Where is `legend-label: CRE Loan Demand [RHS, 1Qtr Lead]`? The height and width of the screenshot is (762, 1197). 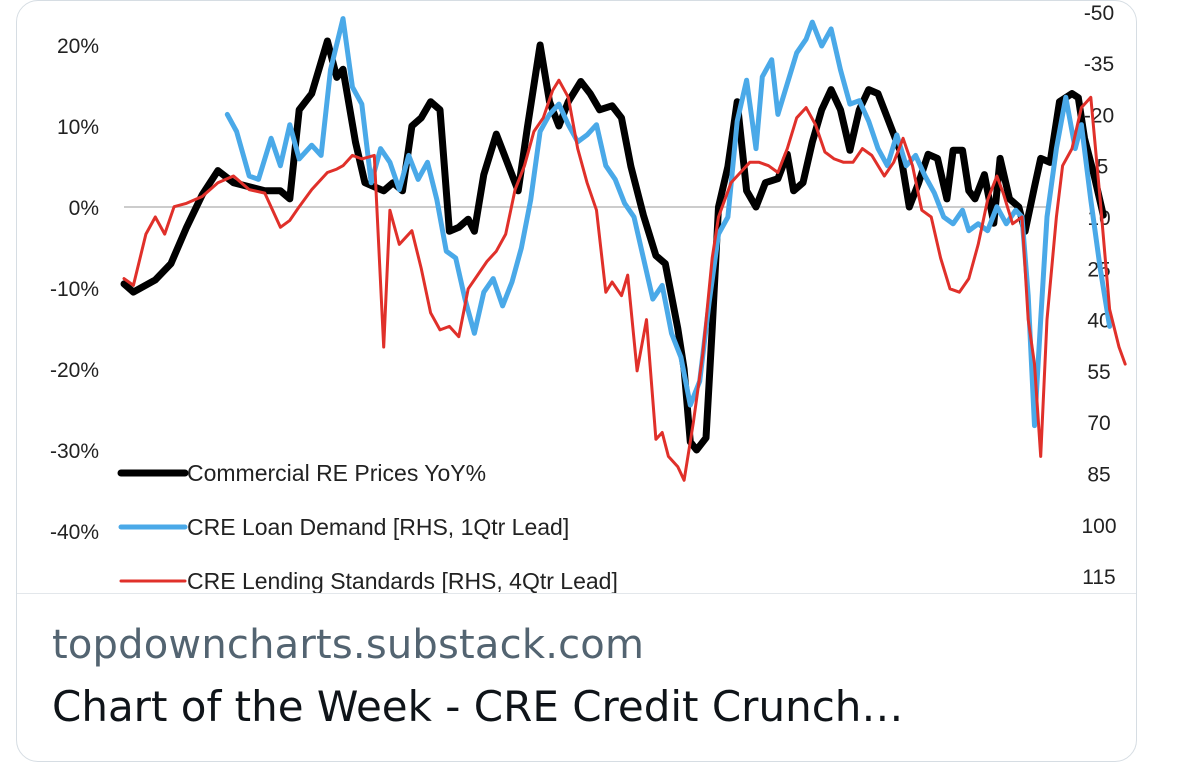 legend-label: CRE Loan Demand [RHS, 1Qtr Lead] is located at coordinates (378, 527).